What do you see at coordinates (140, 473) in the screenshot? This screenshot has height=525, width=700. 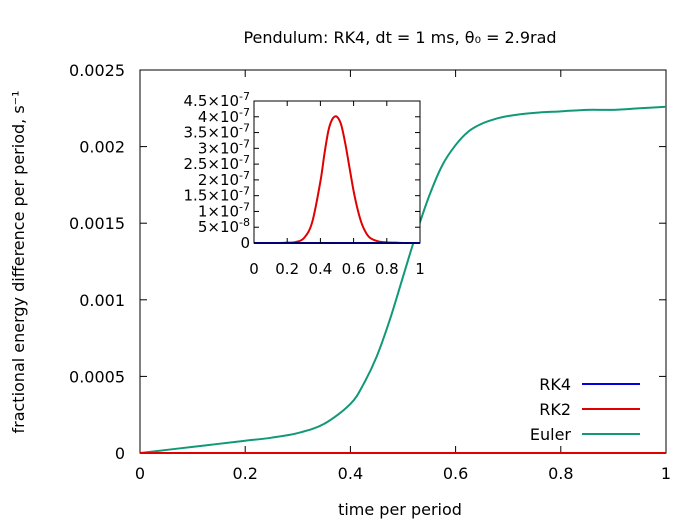 I see `x-tick-label: 0` at bounding box center [140, 473].